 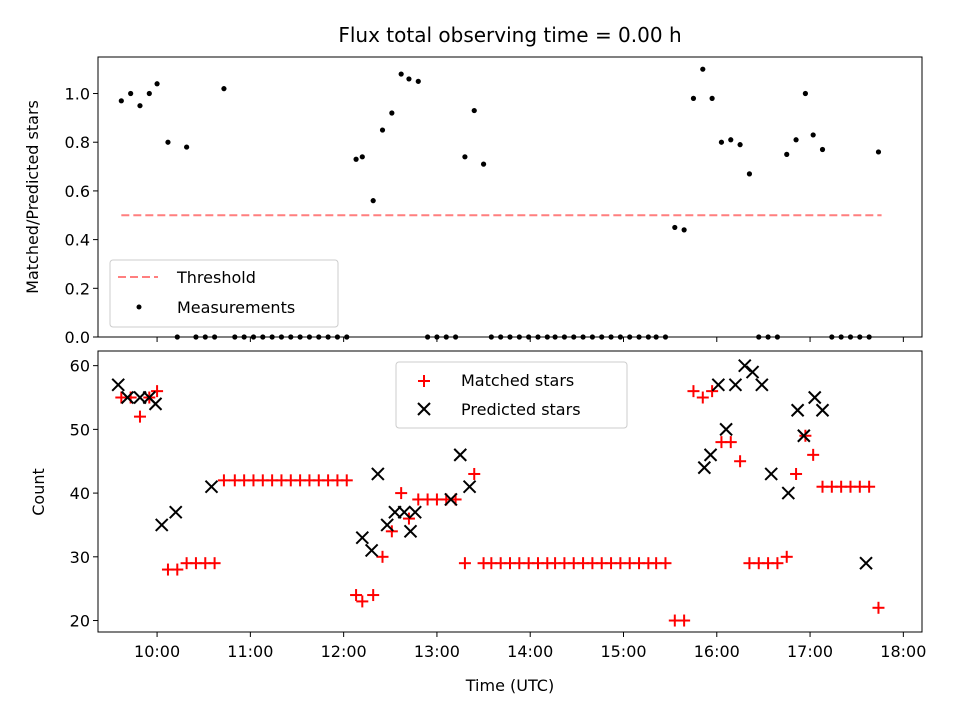 I want to click on top-legend: Threshold Measurements, so click(x=224, y=293).